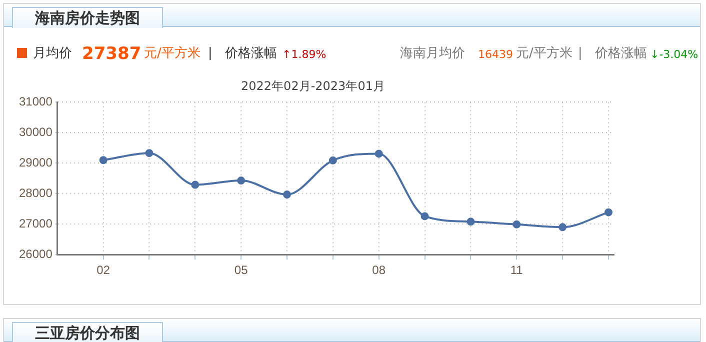  Describe the element at coordinates (52, 54) in the screenshot. I see `text: 月均价` at that location.